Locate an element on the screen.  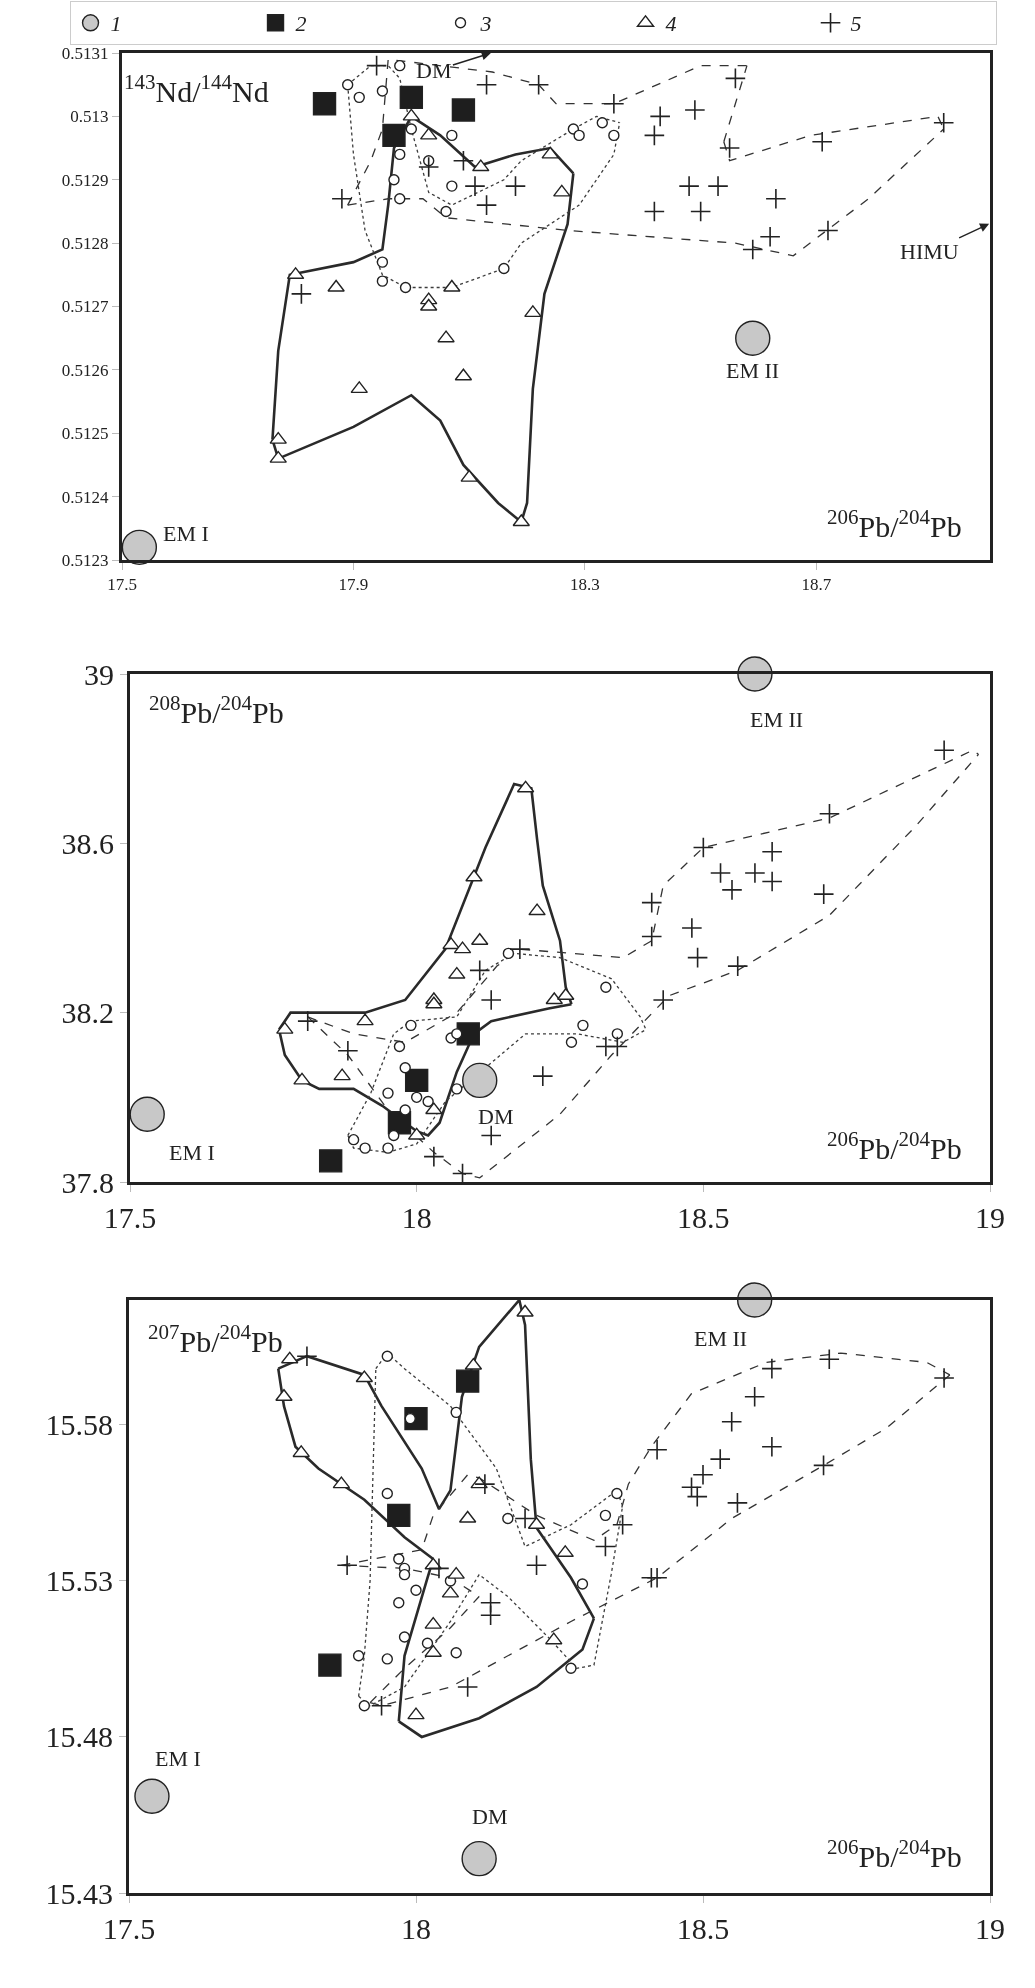
y-tick-label: 0.5128 is located at coordinates (85, 244).